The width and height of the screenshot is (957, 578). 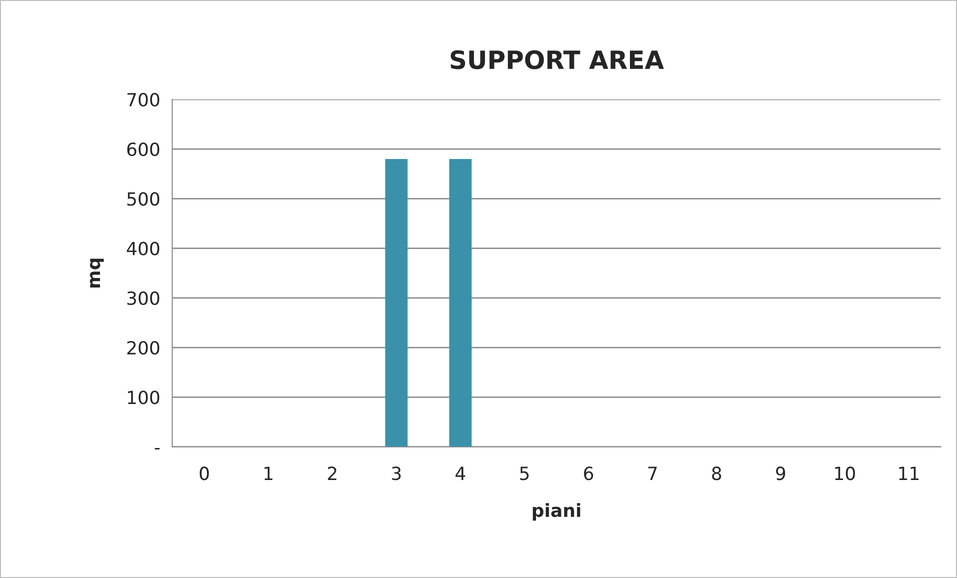 What do you see at coordinates (396, 473) in the screenshot?
I see `x-tick-label: 3` at bounding box center [396, 473].